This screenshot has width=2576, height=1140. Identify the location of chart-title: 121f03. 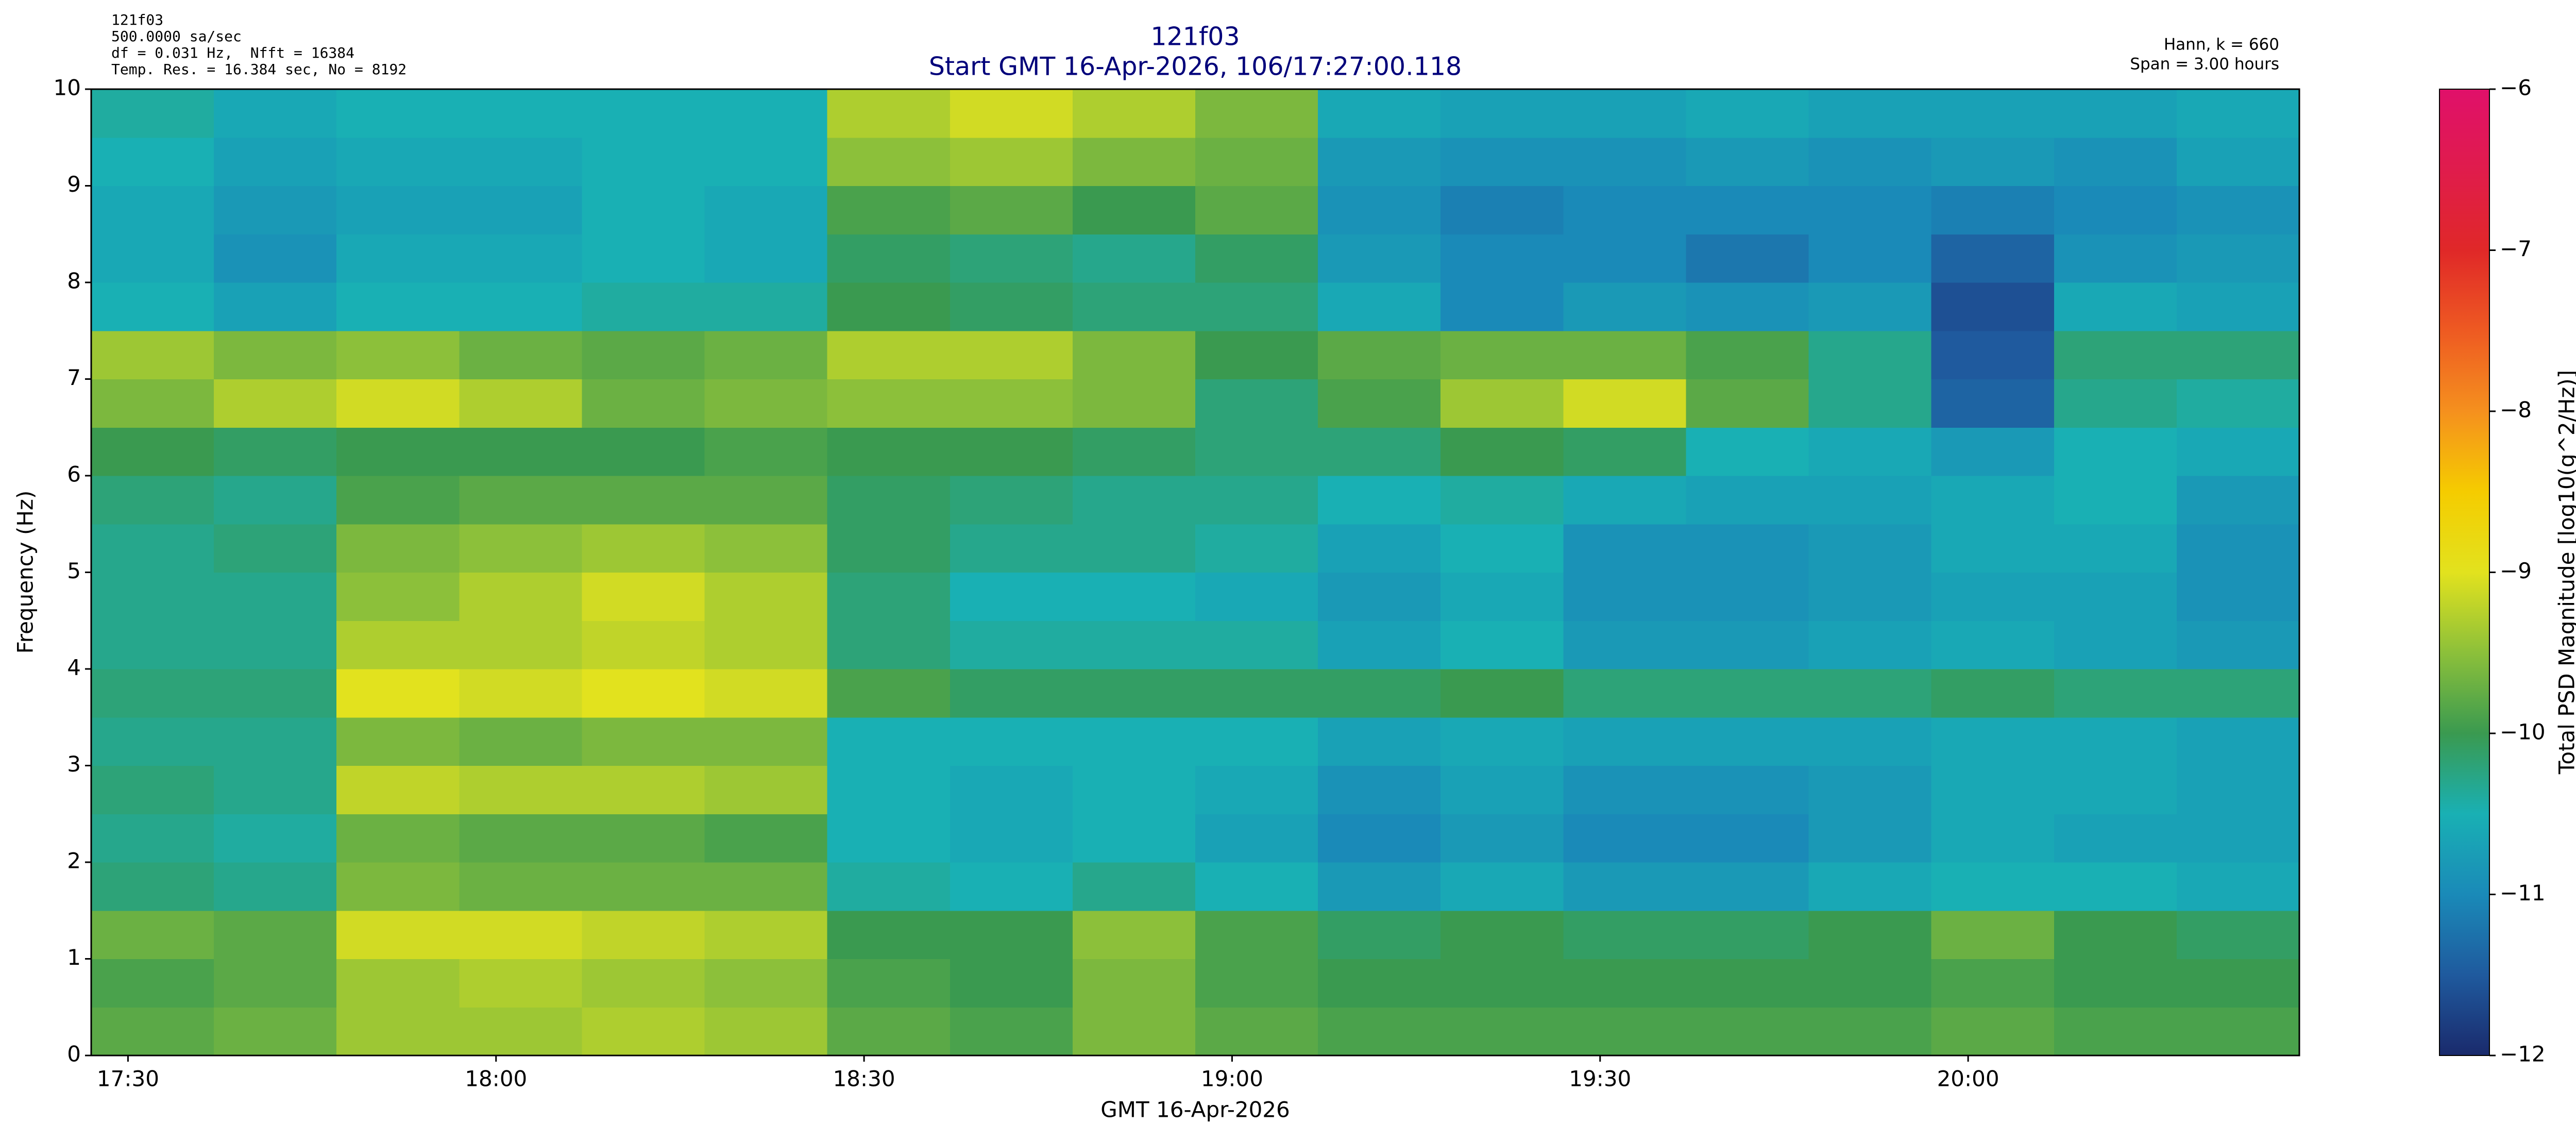
(1195, 37).